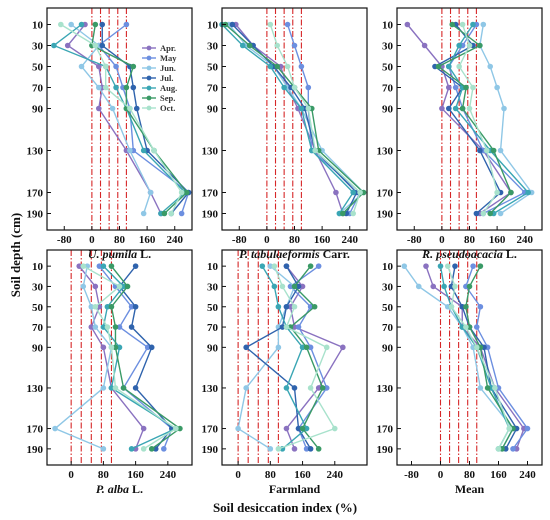 The height and width of the screenshot is (520, 550). I want to click on panel-frame, so click(119, 119).